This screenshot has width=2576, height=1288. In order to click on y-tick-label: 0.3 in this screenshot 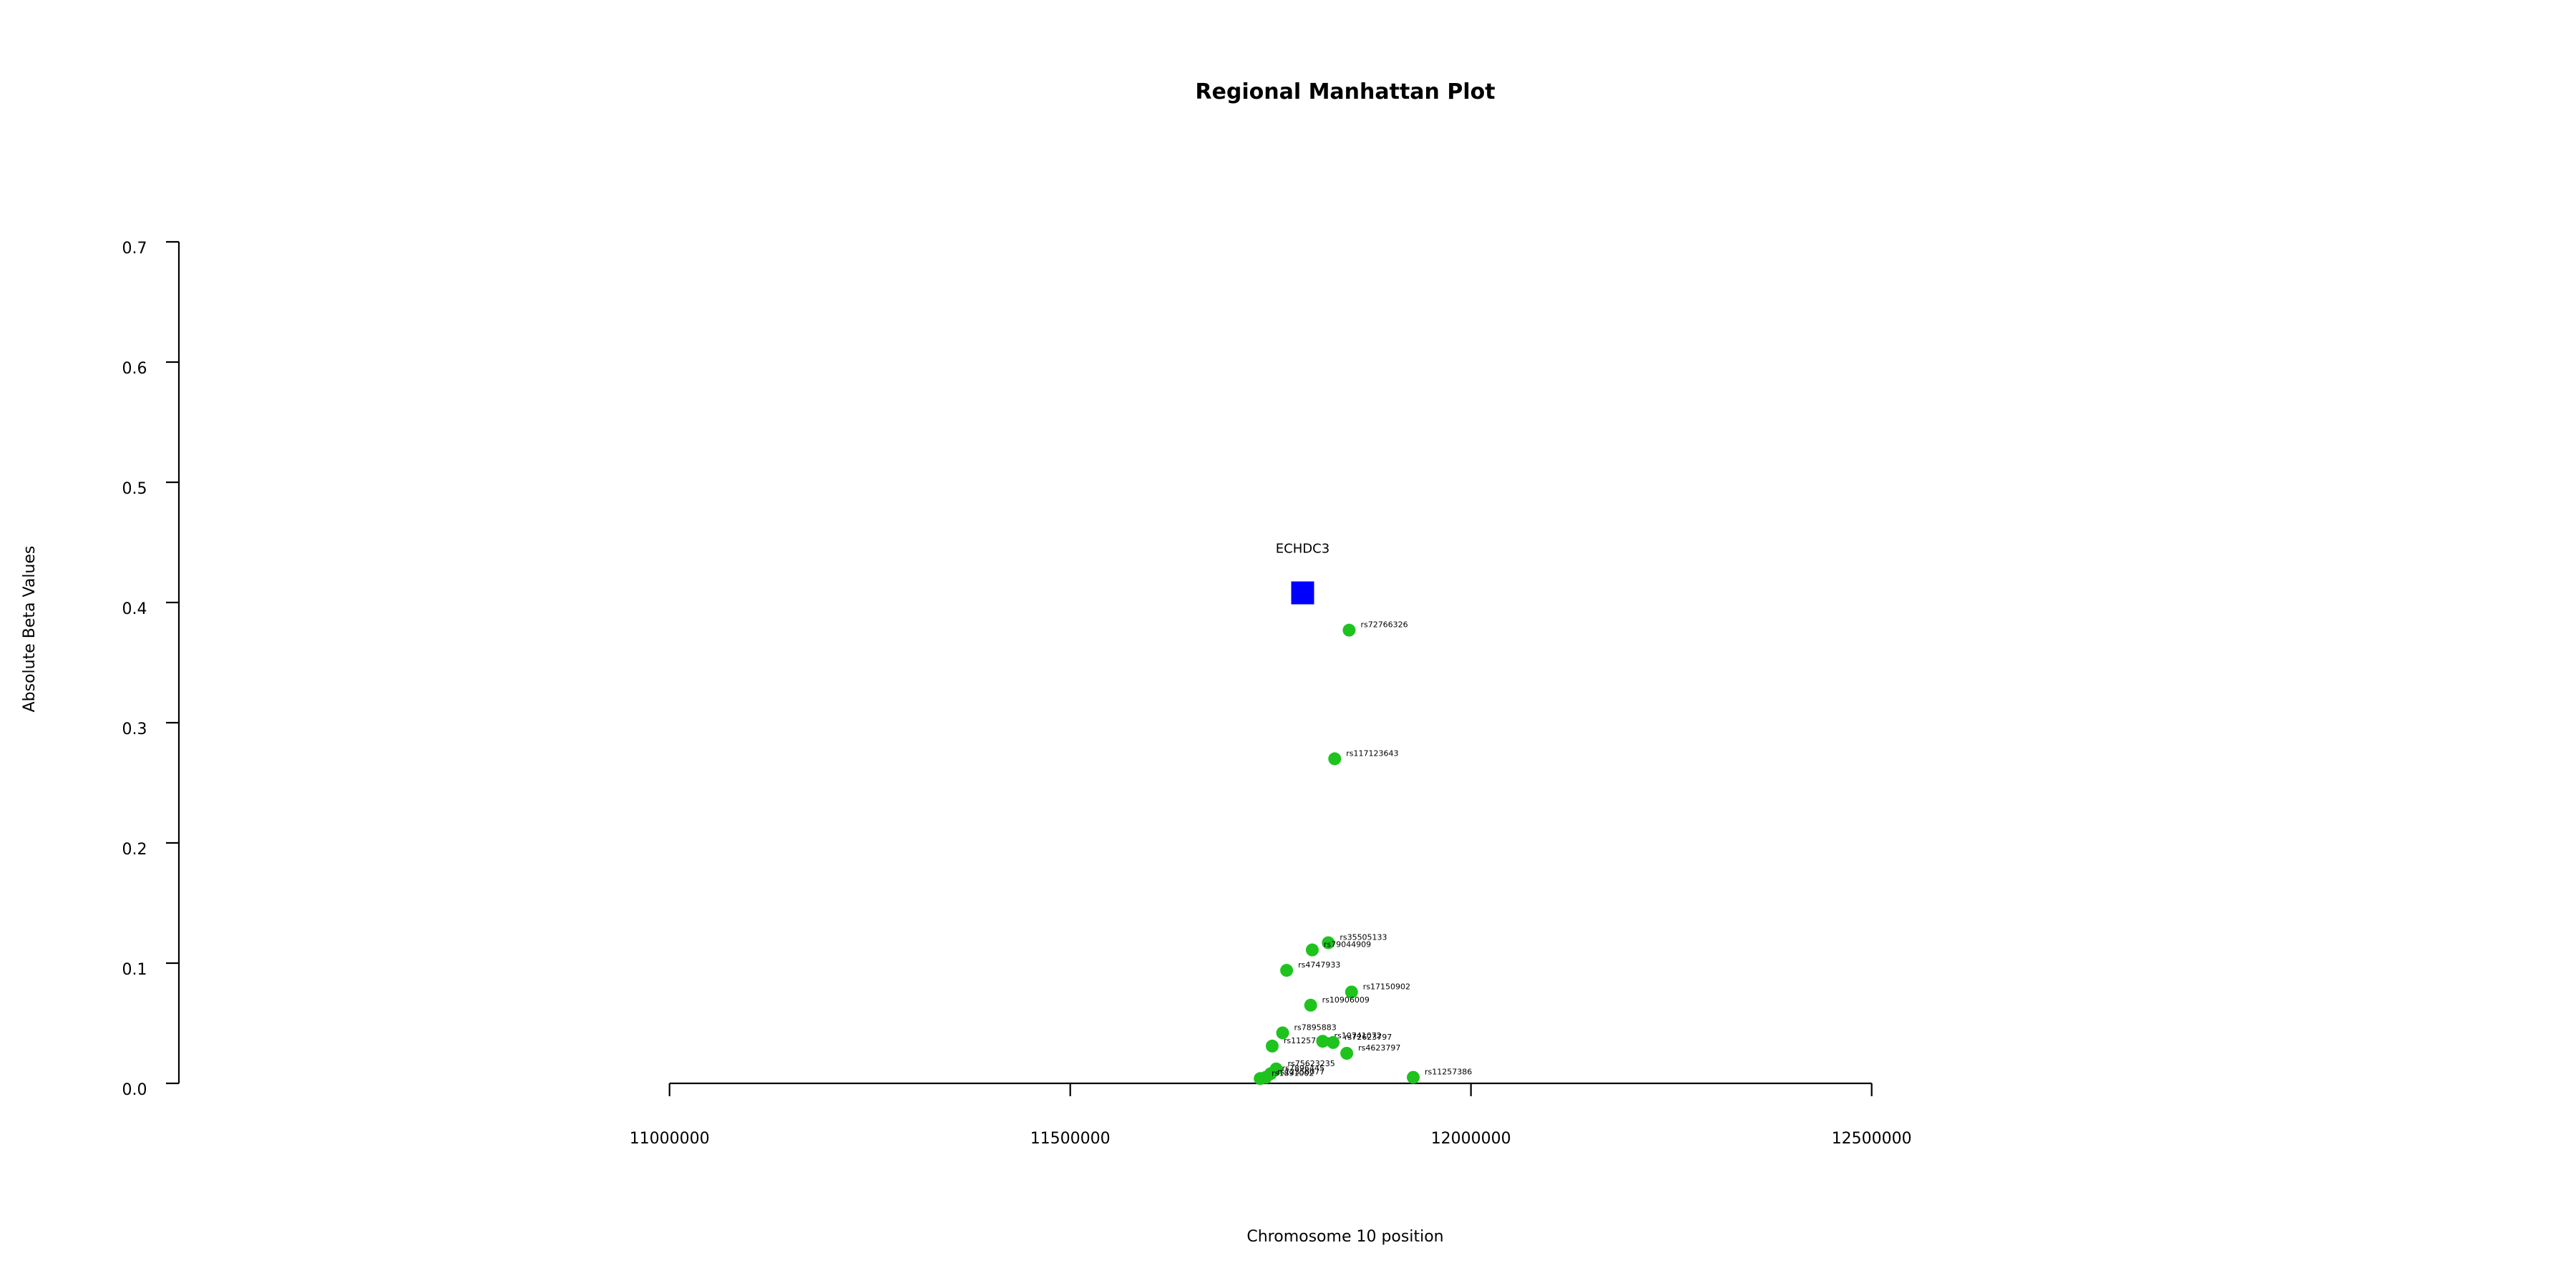, I will do `click(134, 729)`.